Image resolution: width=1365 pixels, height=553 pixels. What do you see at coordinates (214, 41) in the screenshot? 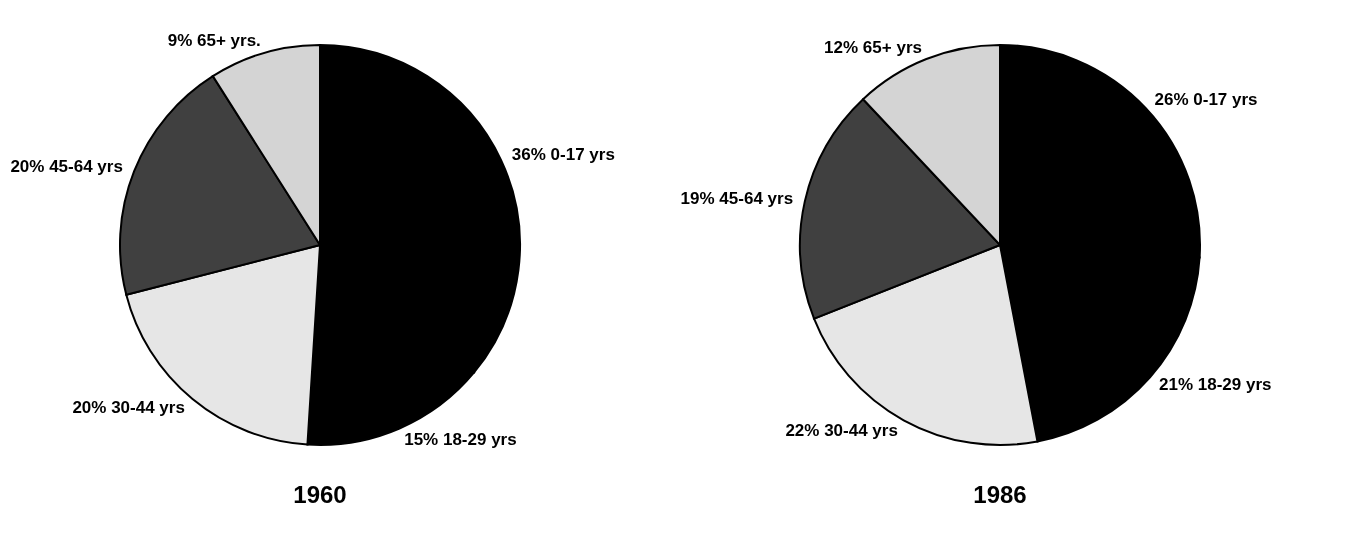
I see `slice-label: 9% 65+ yrs.` at bounding box center [214, 41].